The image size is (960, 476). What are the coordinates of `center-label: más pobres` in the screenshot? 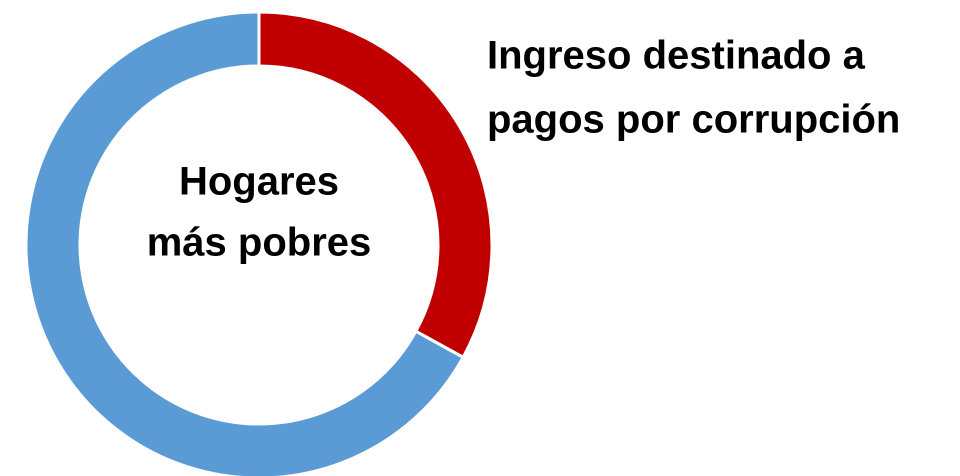 It's located at (259, 243).